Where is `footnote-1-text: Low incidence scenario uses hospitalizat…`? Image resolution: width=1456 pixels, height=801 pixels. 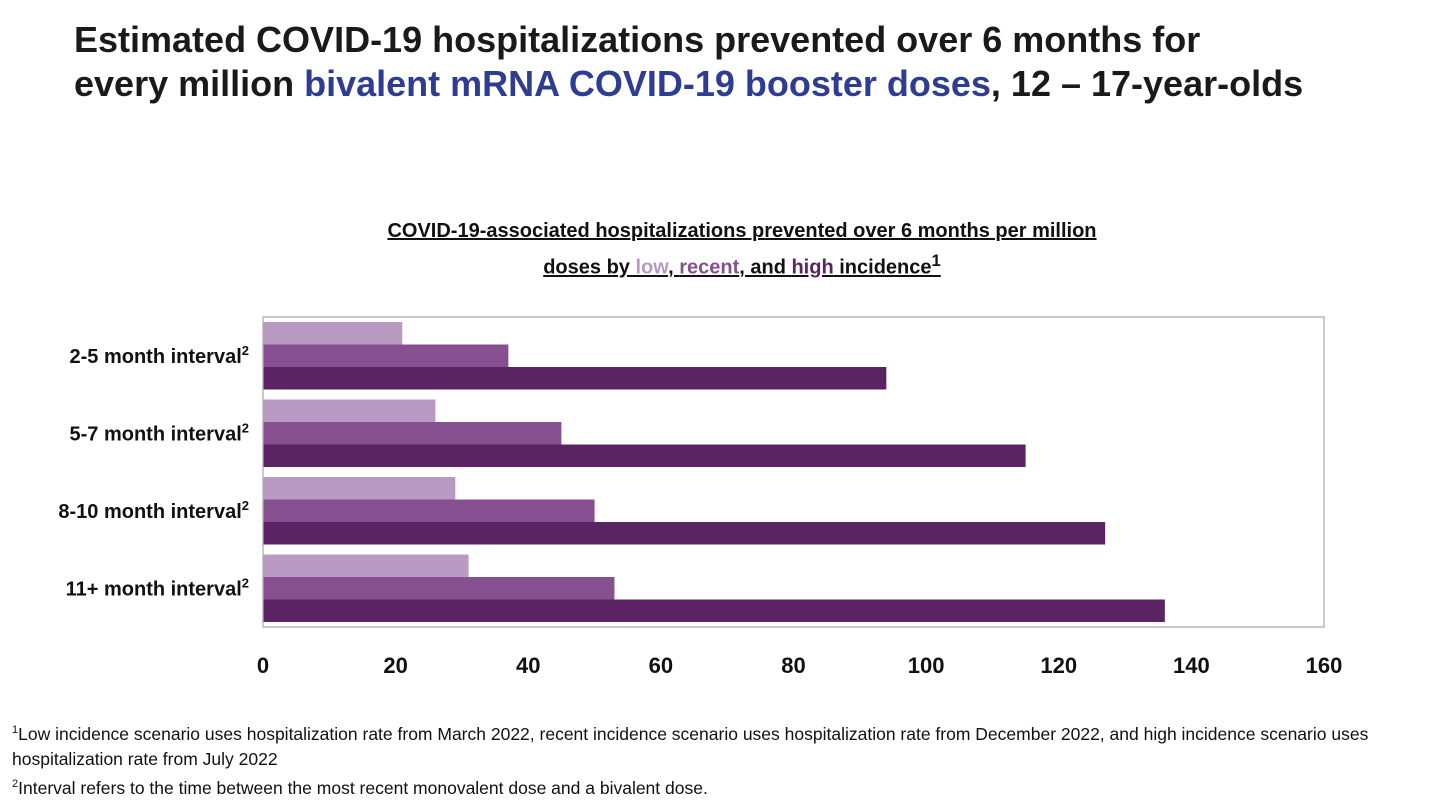
footnote-1-text: Low incidence scenario uses hospitalizat… is located at coordinates (690, 746).